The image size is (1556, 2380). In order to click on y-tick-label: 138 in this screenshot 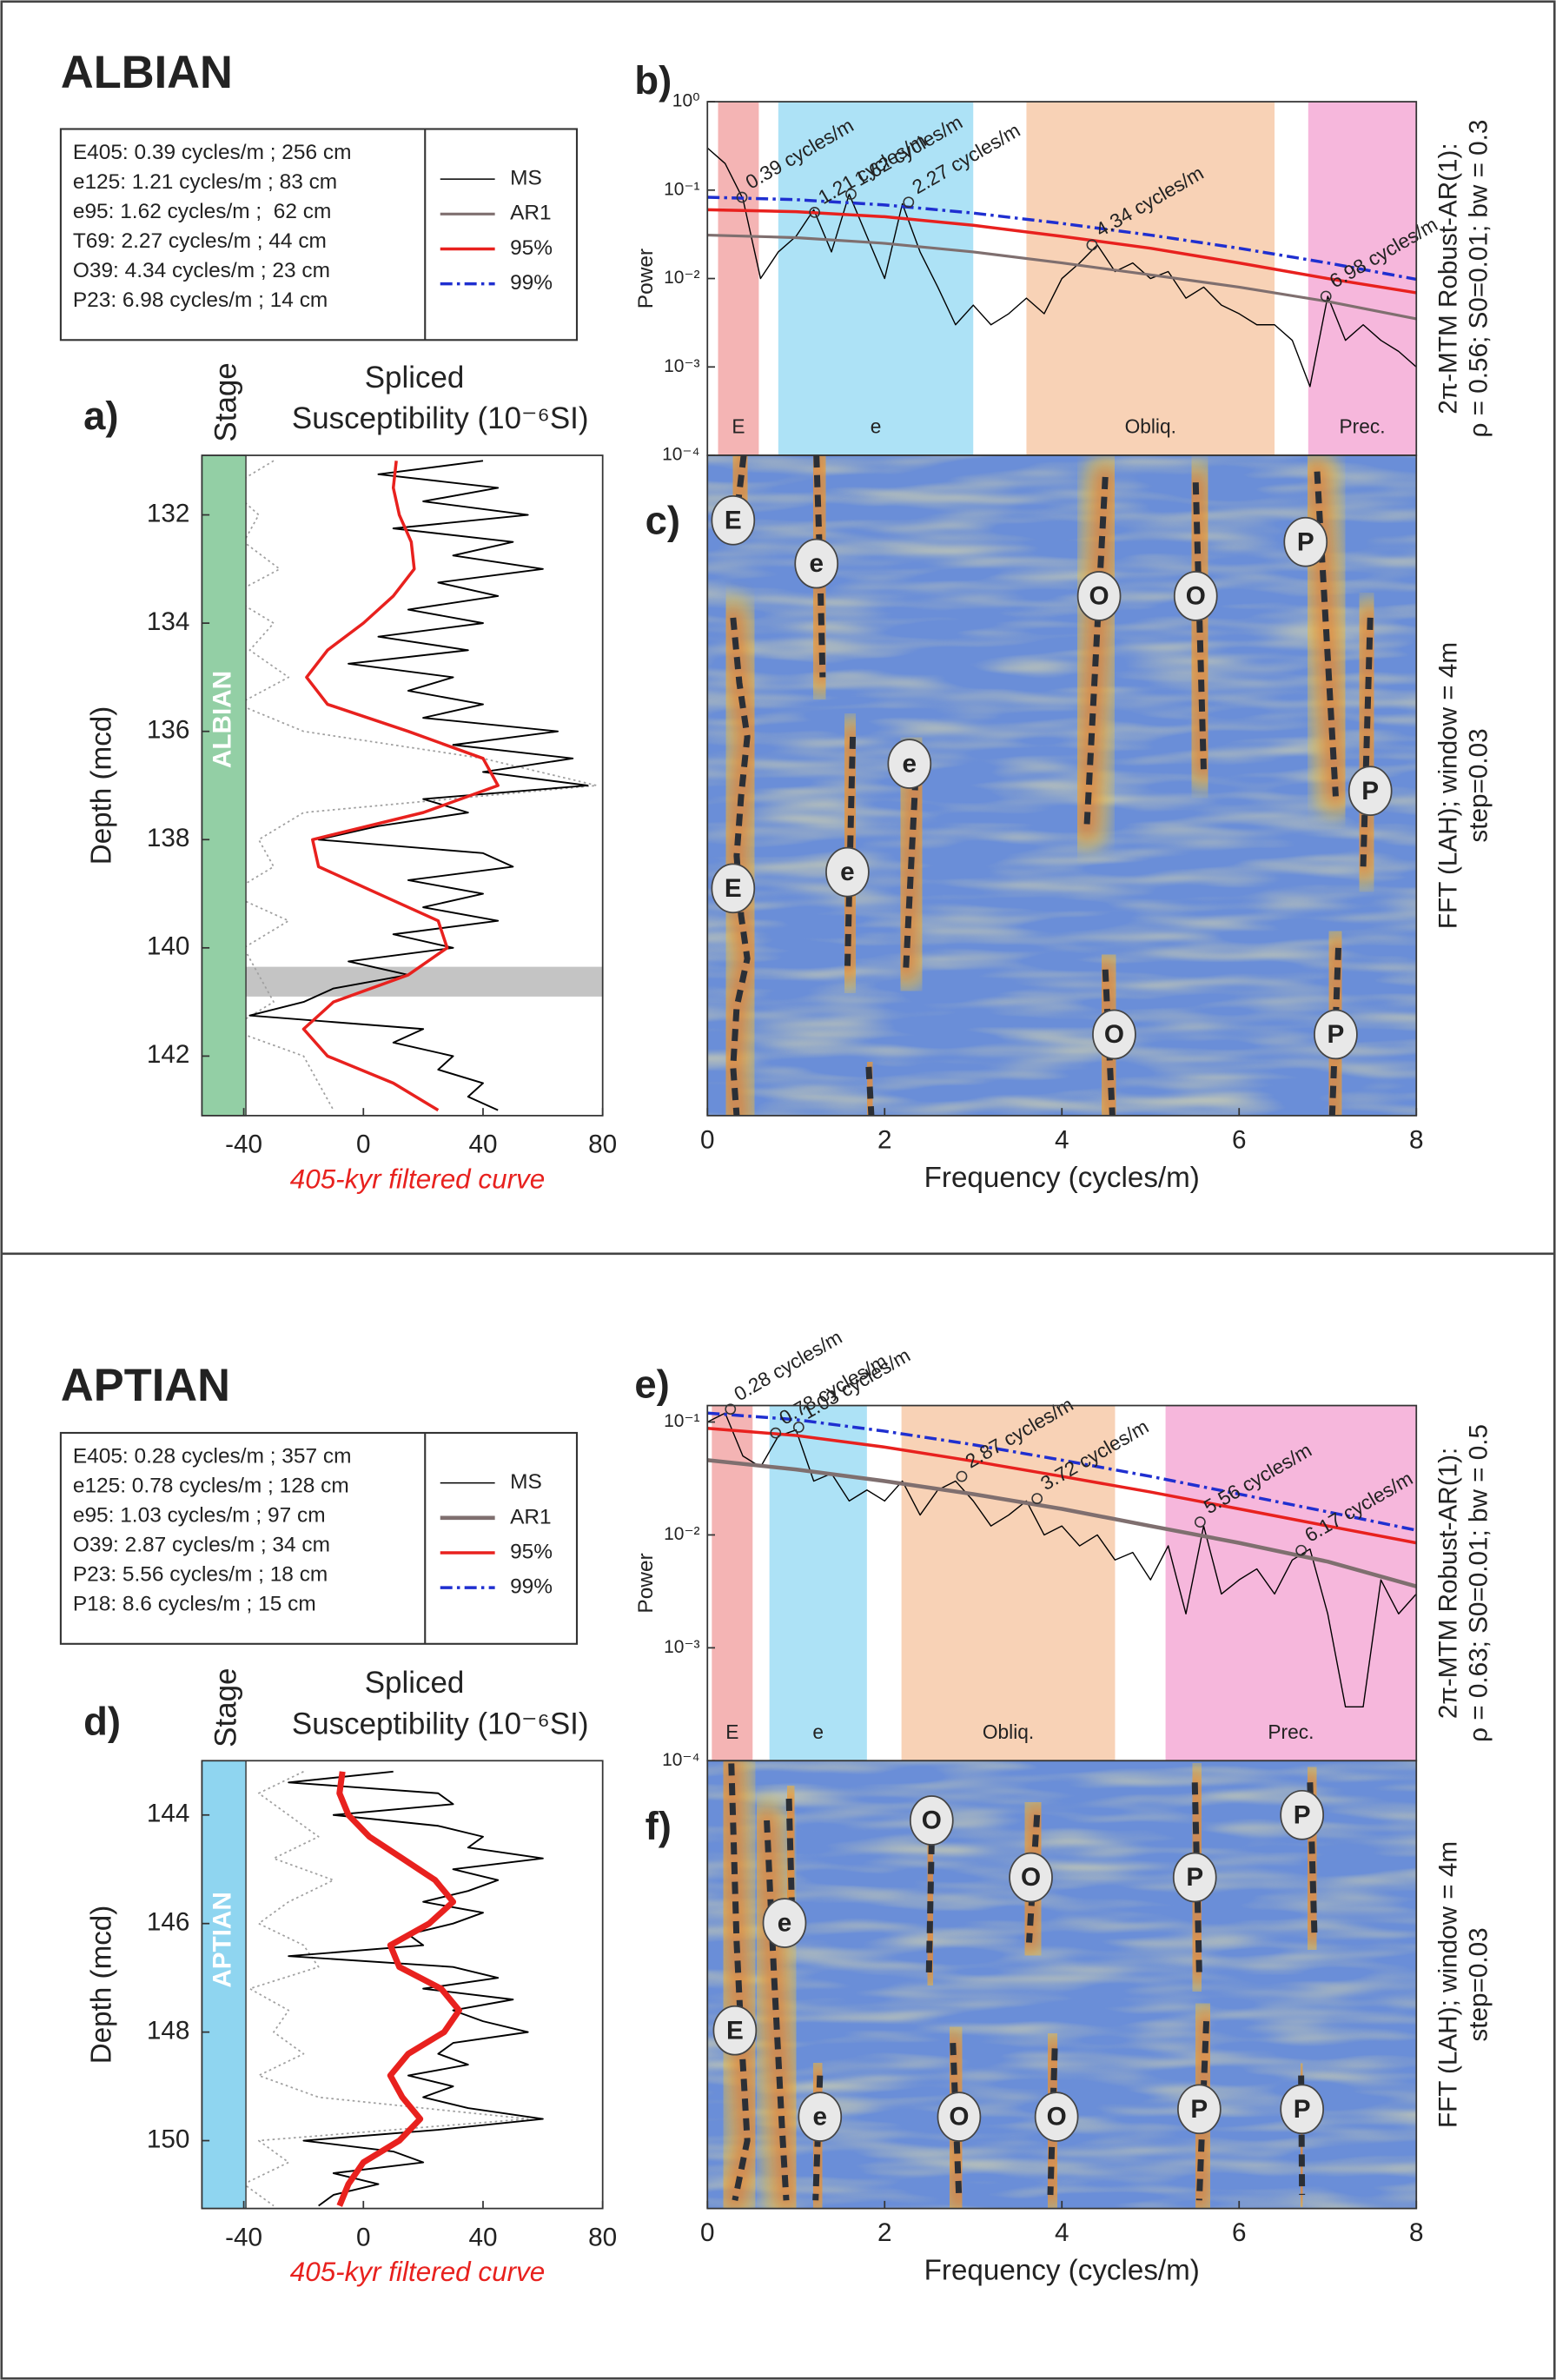, I will do `click(168, 838)`.